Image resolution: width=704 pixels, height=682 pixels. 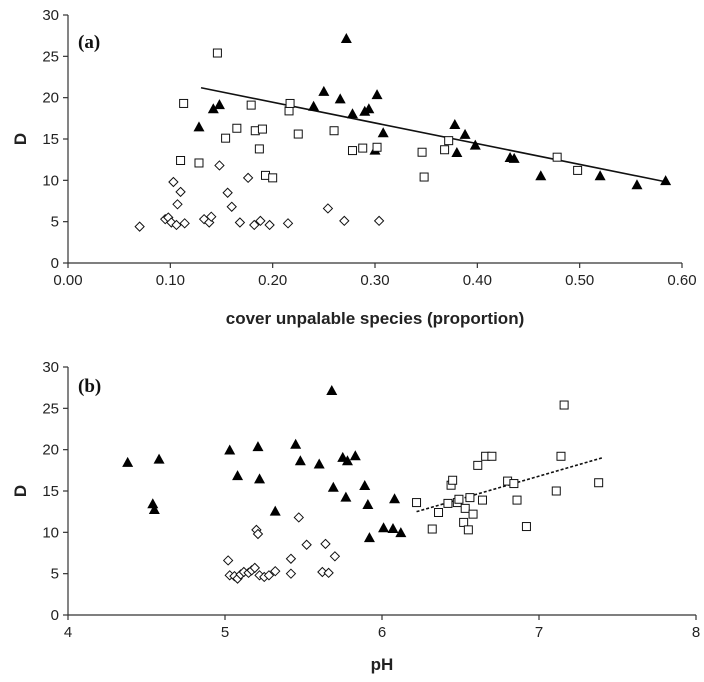 What do you see at coordinates (374, 280) in the screenshot?
I see `panel-a-x-tick-label: 0.30` at bounding box center [374, 280].